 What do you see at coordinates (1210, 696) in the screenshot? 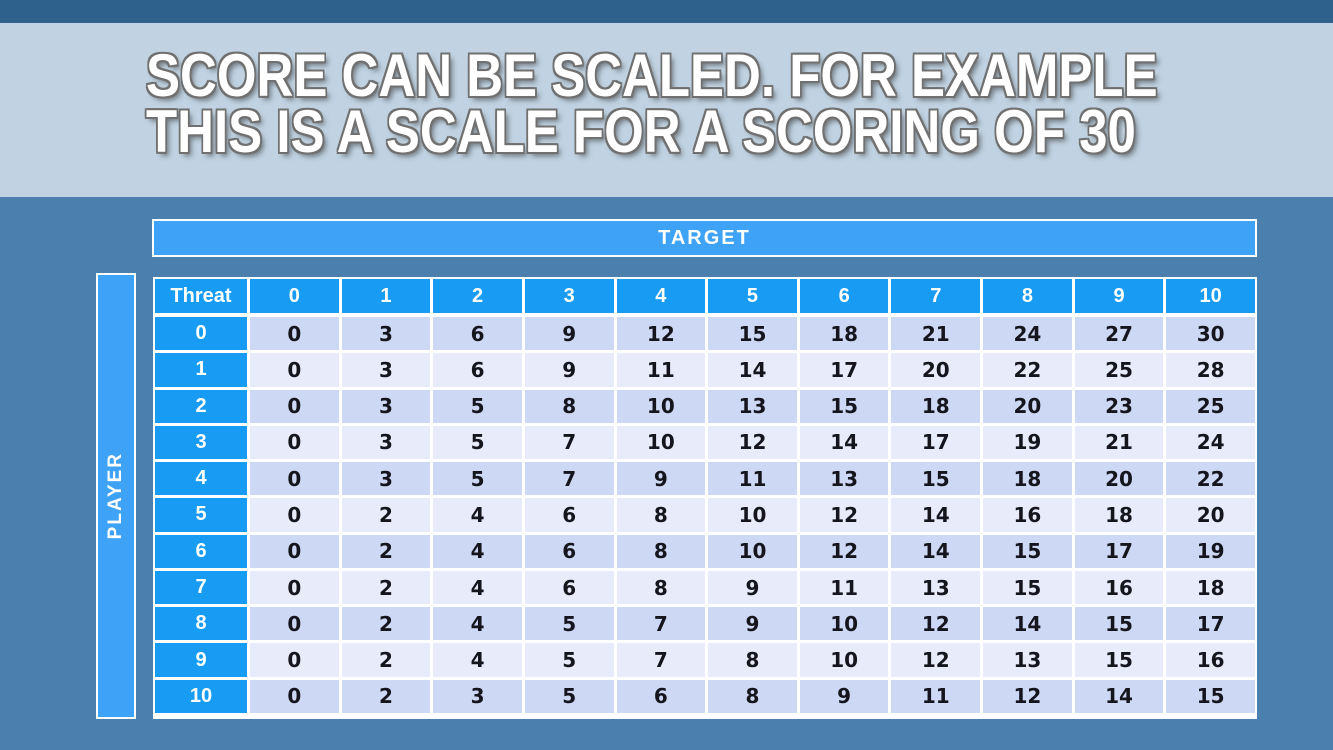
I see `score-cell-r10-c10: 15` at bounding box center [1210, 696].